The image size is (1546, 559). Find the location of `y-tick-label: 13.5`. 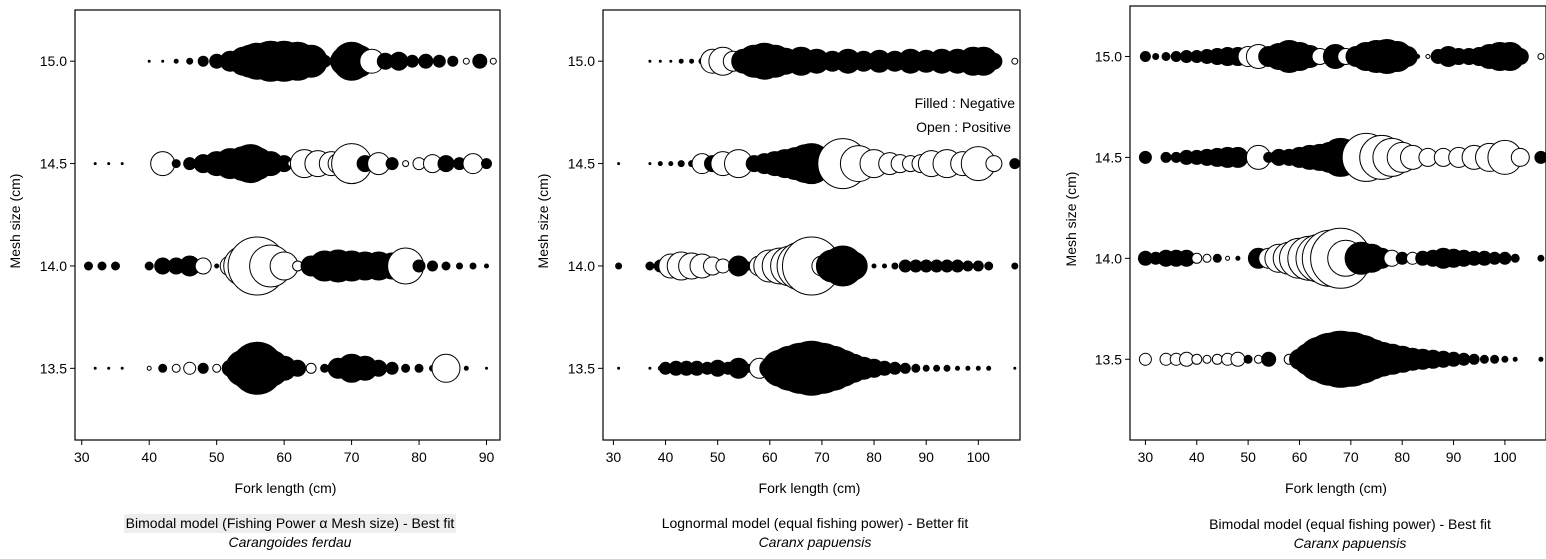

y-tick-label: 13.5 is located at coordinates (581, 368).